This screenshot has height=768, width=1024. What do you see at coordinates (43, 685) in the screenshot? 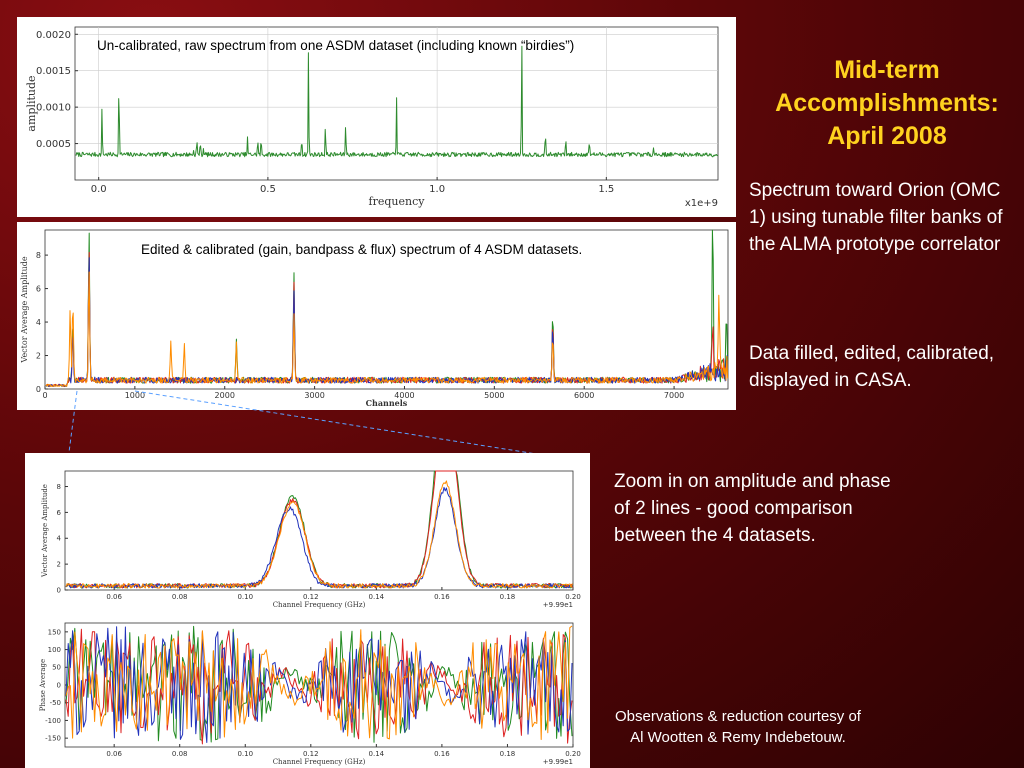
I see `y-axis-label: Phase Average` at bounding box center [43, 685].